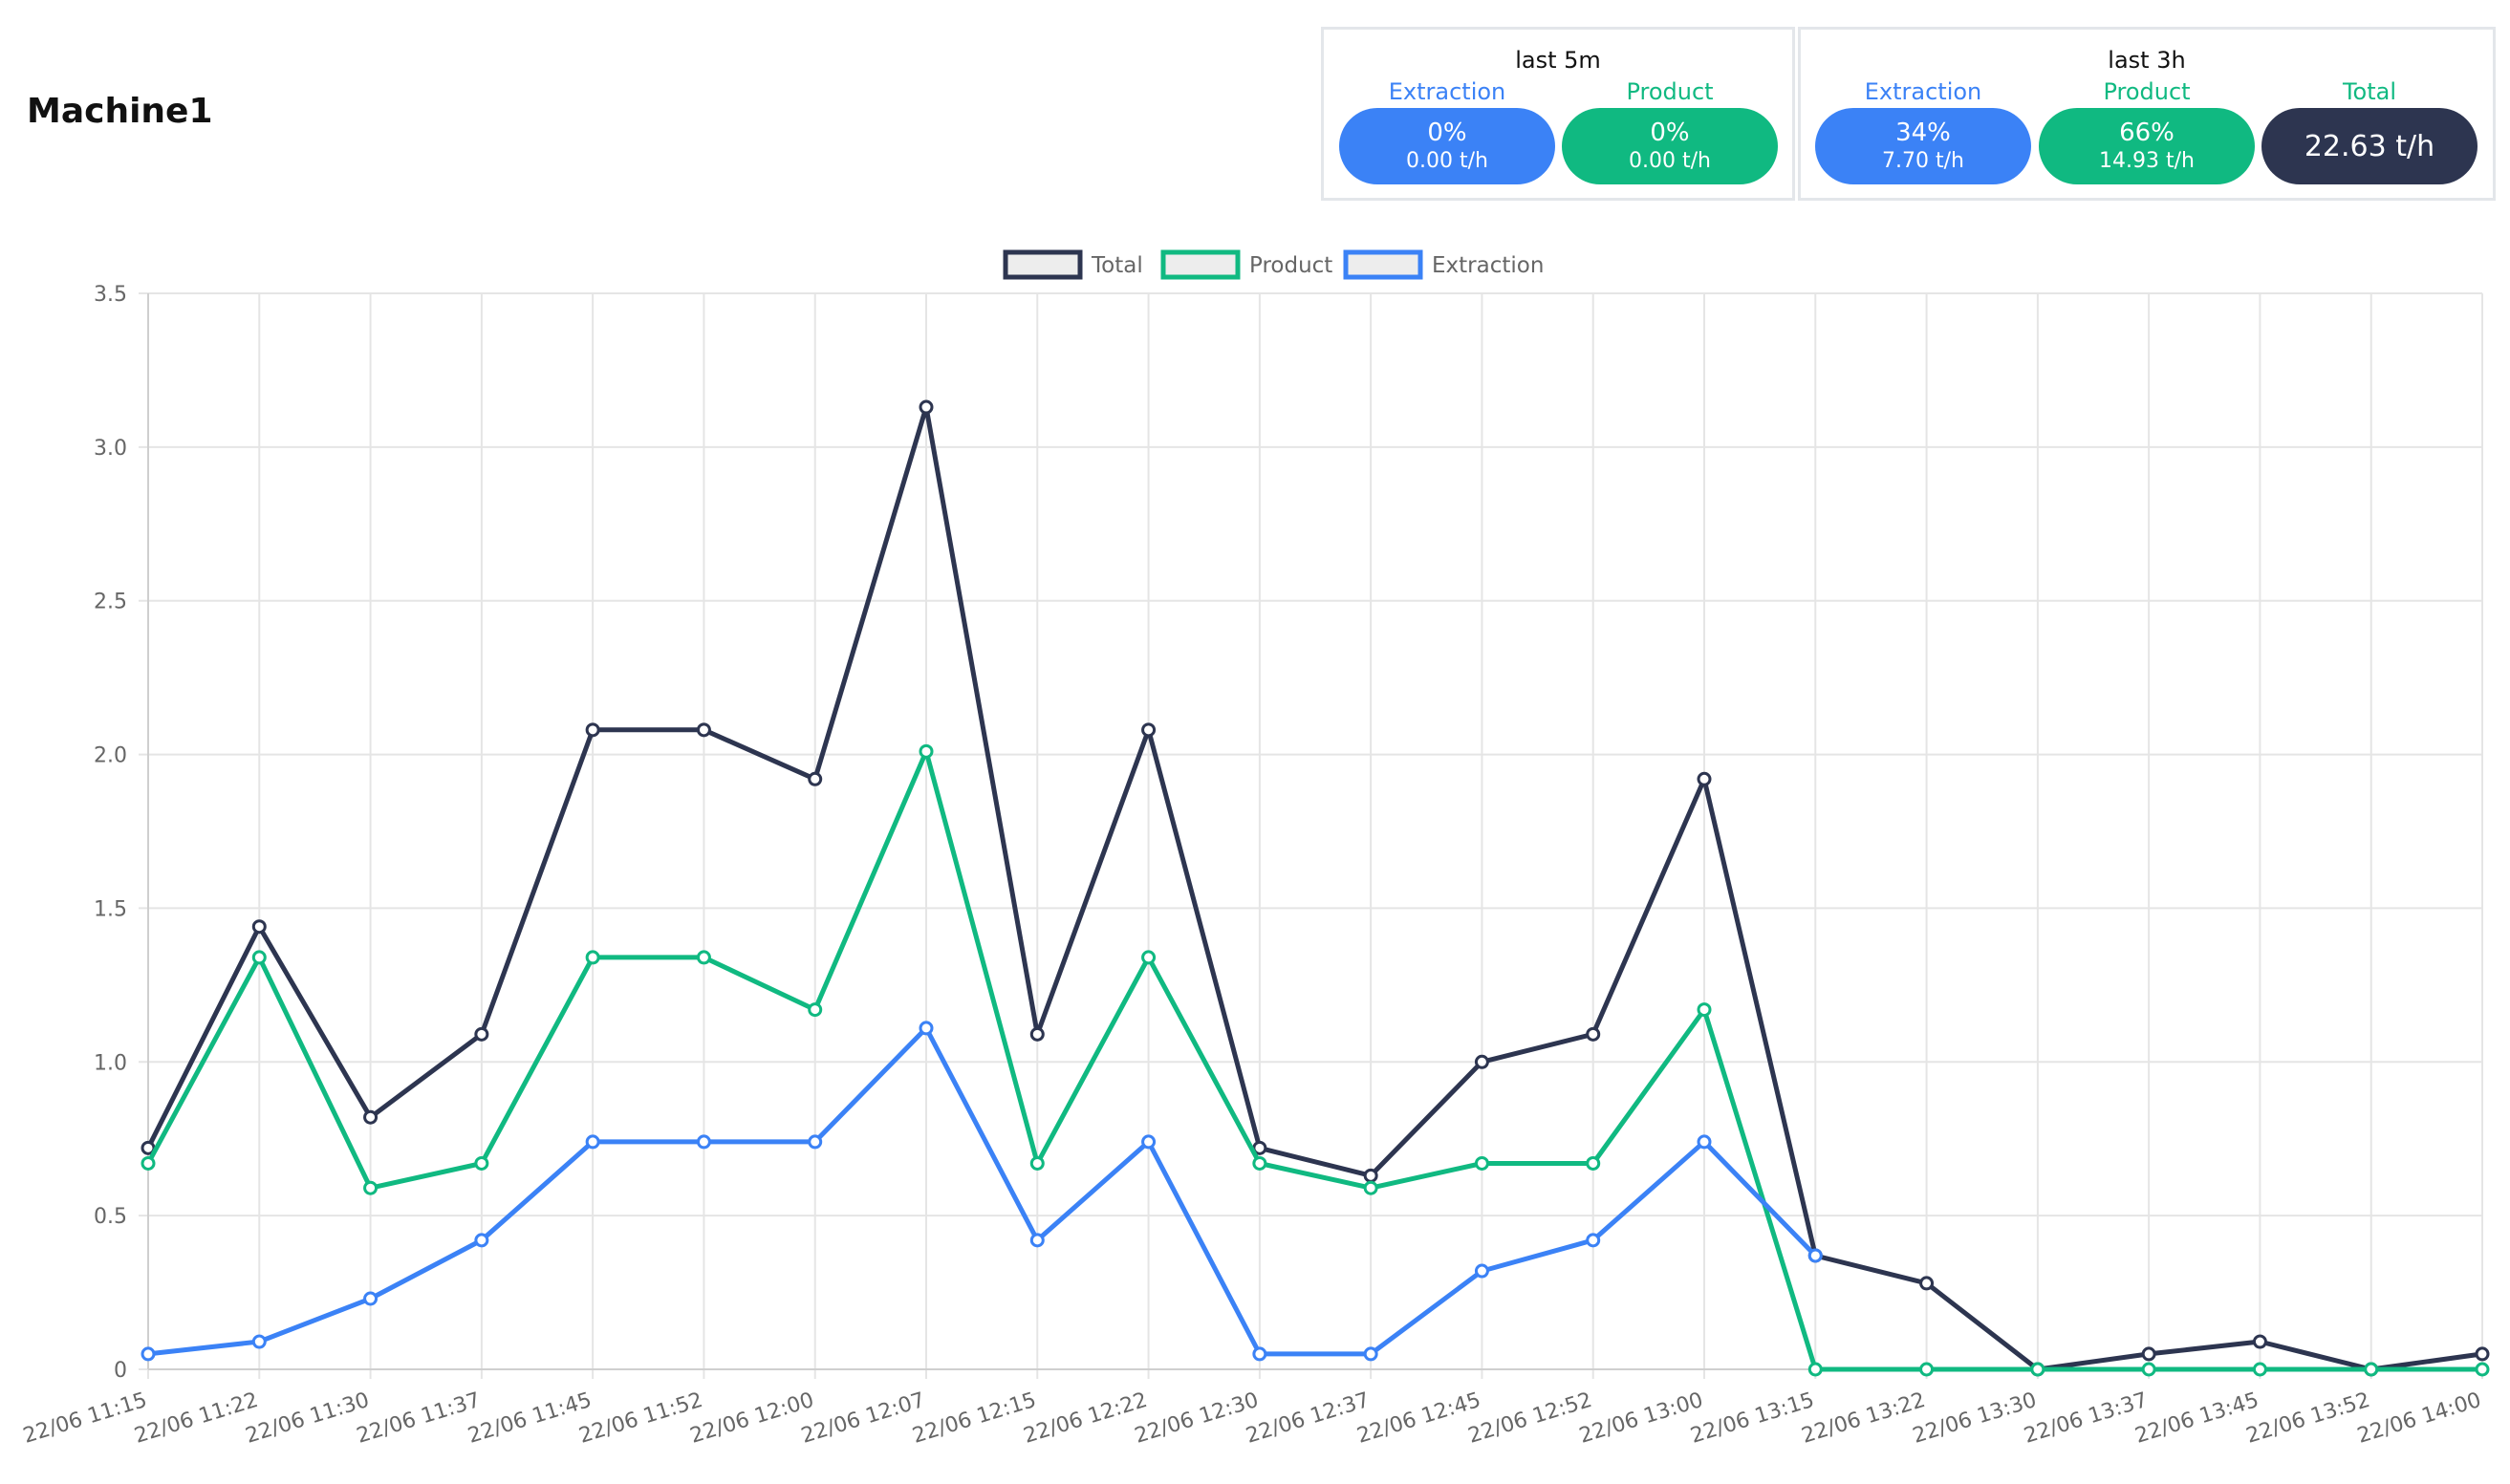  I want to click on x-tick-label: 22/06 14:00, so click(2418, 1419).